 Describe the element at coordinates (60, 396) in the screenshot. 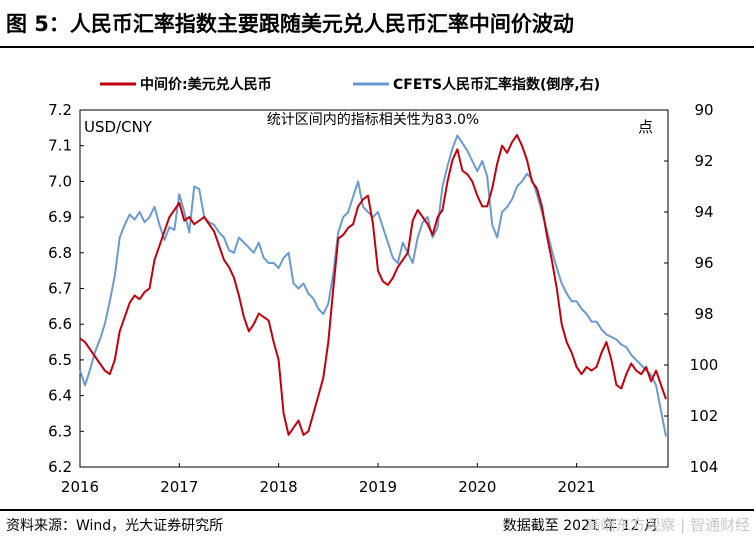

I see `left-tick-label: 6.4` at that location.